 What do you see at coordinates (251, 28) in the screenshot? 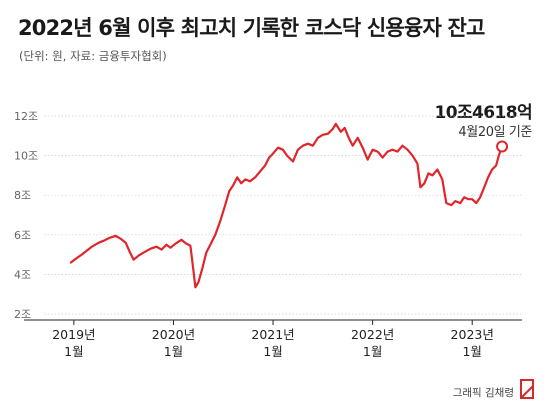
I see `chart-title: 2022년 6월 이후 최고치 기록한 코스닥 신용융자 잔고` at bounding box center [251, 28].